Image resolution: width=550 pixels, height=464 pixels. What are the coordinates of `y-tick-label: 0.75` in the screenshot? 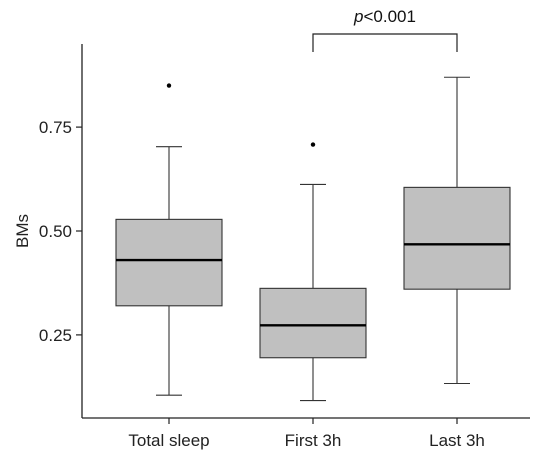 It's located at (55, 127).